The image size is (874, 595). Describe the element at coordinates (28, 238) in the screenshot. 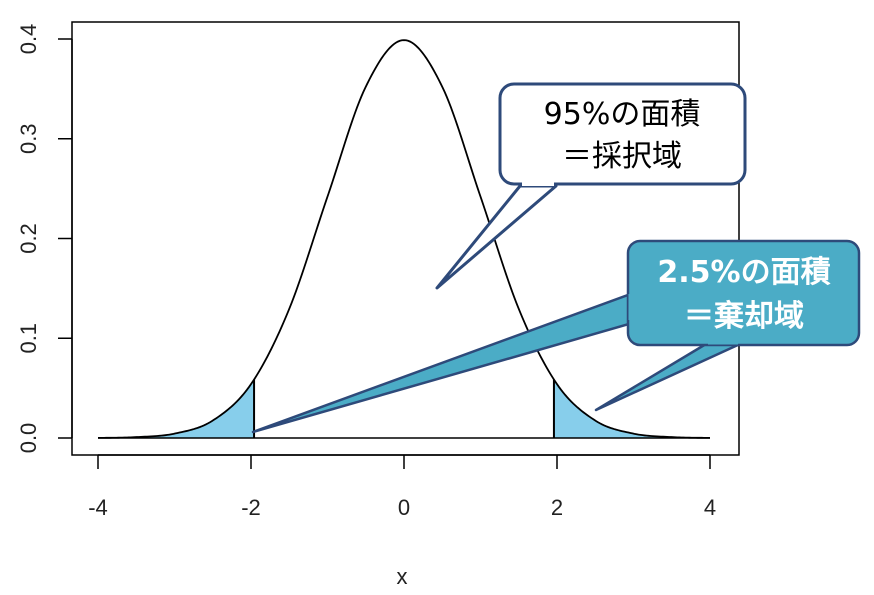

I see `y-tick-label: 0.2` at that location.